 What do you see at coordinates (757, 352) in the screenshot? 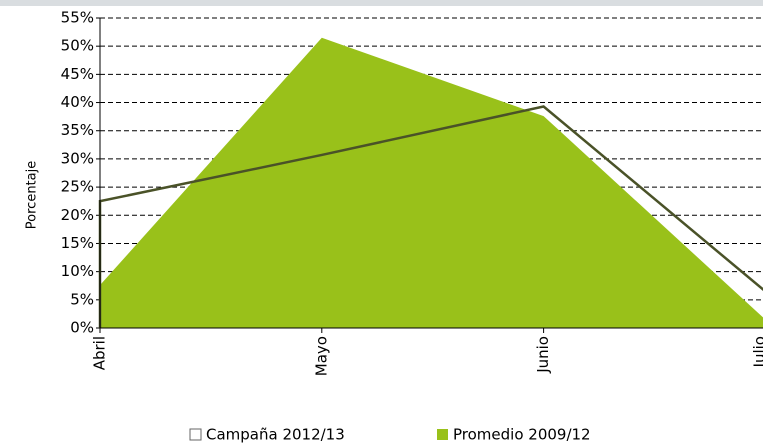
I see `x-tick-label: Julio` at bounding box center [757, 352].